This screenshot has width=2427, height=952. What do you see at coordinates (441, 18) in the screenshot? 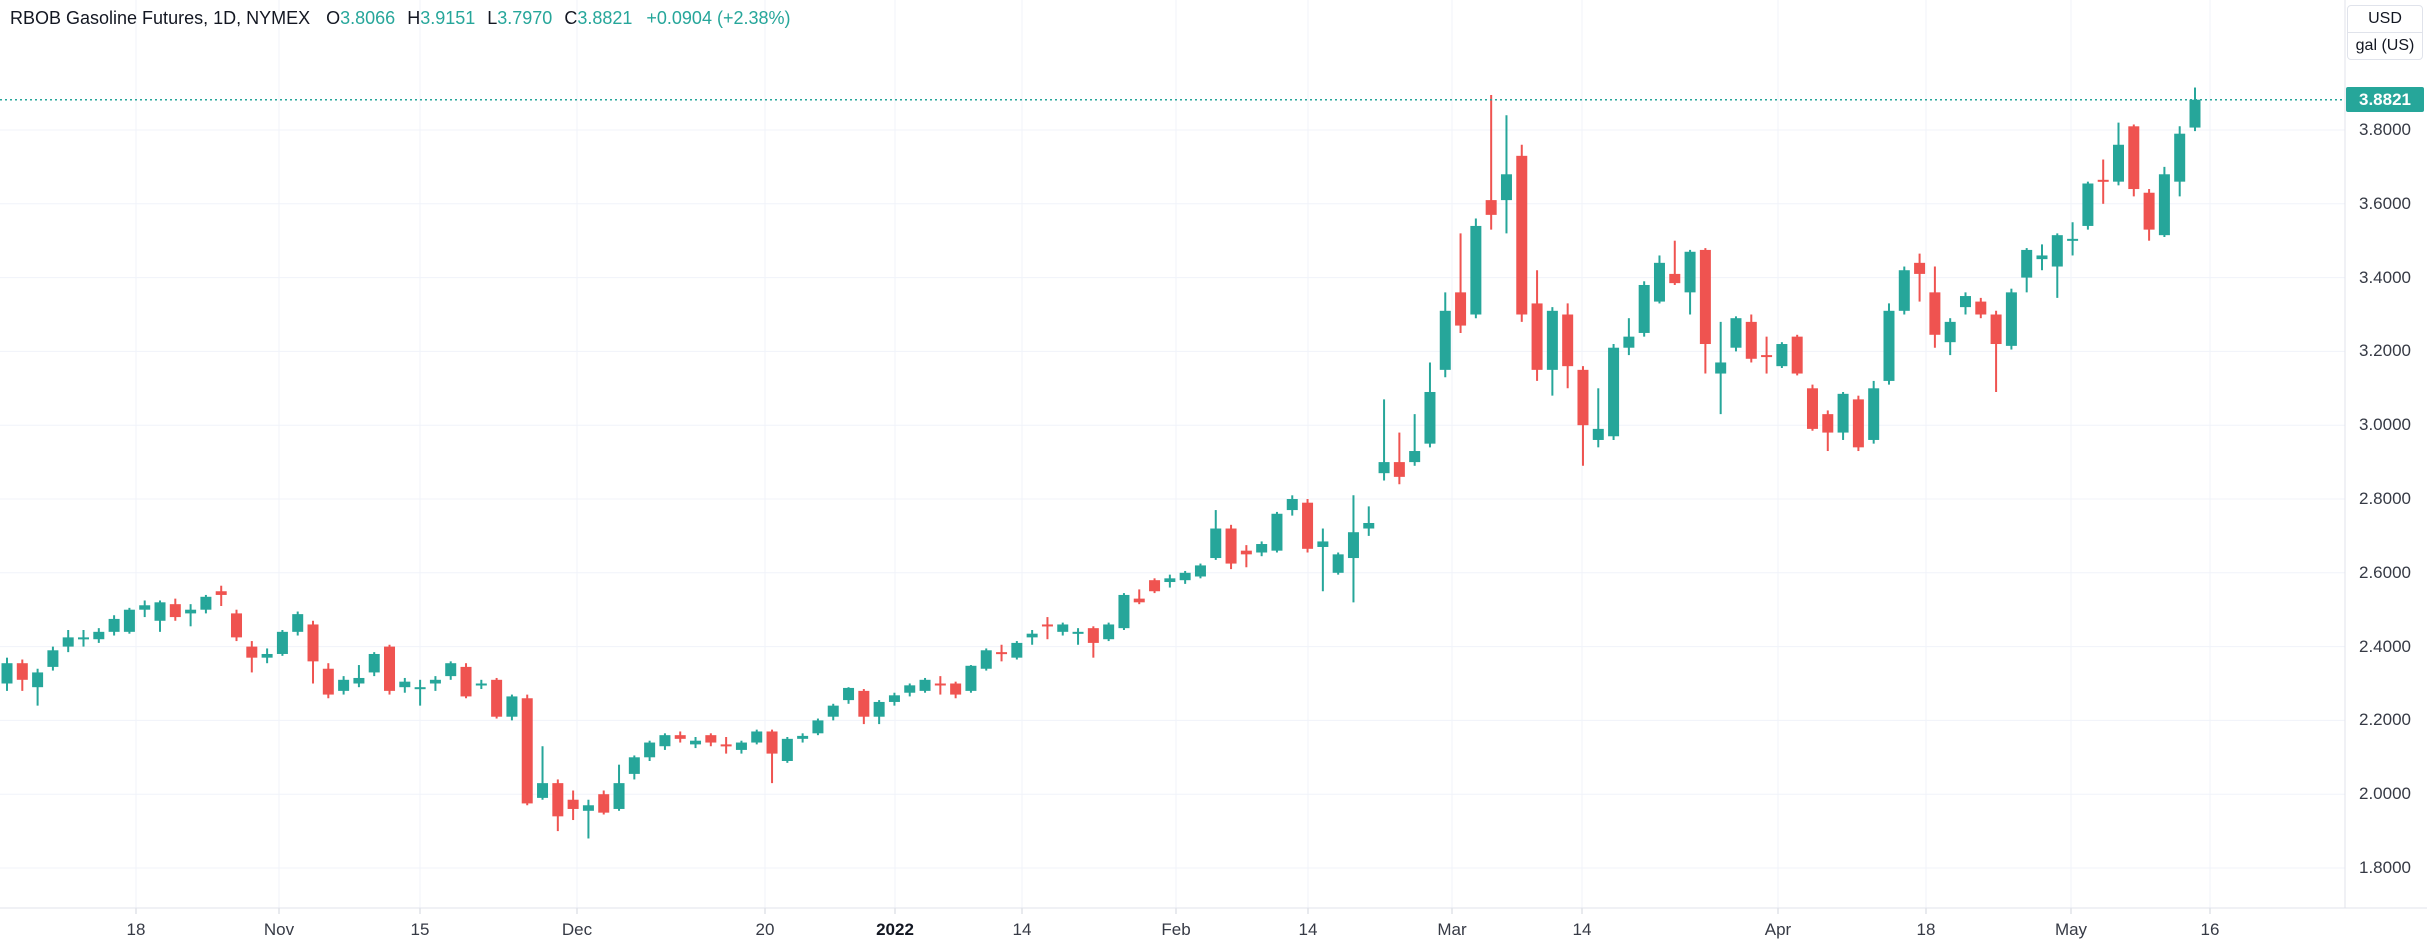
I see `ohlc-high: H3.9151` at bounding box center [441, 18].